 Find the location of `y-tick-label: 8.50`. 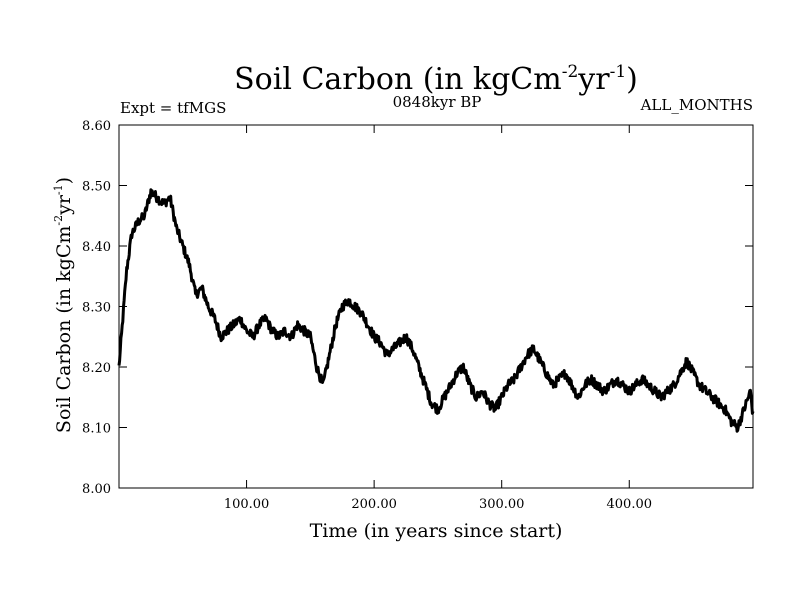

y-tick-label: 8.50 is located at coordinates (96, 187).